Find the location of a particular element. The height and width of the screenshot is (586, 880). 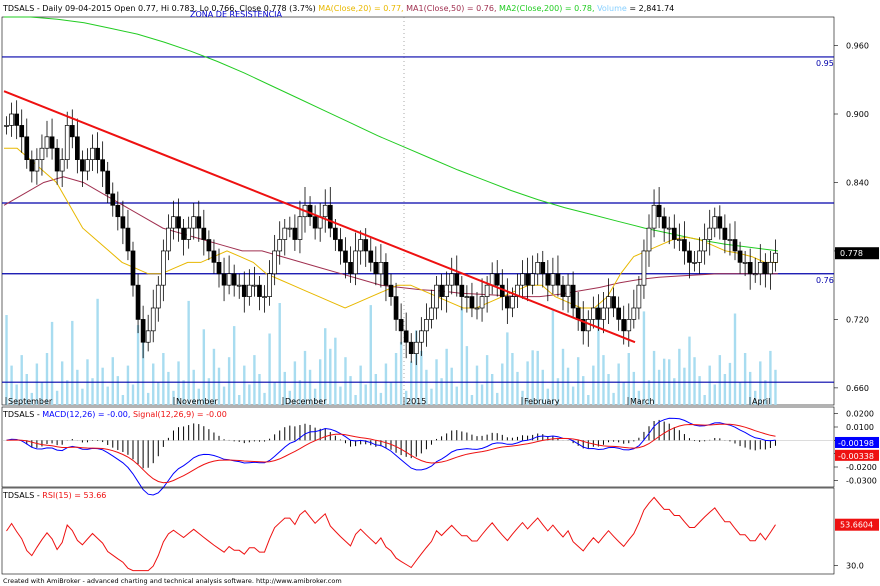

rsi-value-tag: 53.6604 is located at coordinates (857, 524).